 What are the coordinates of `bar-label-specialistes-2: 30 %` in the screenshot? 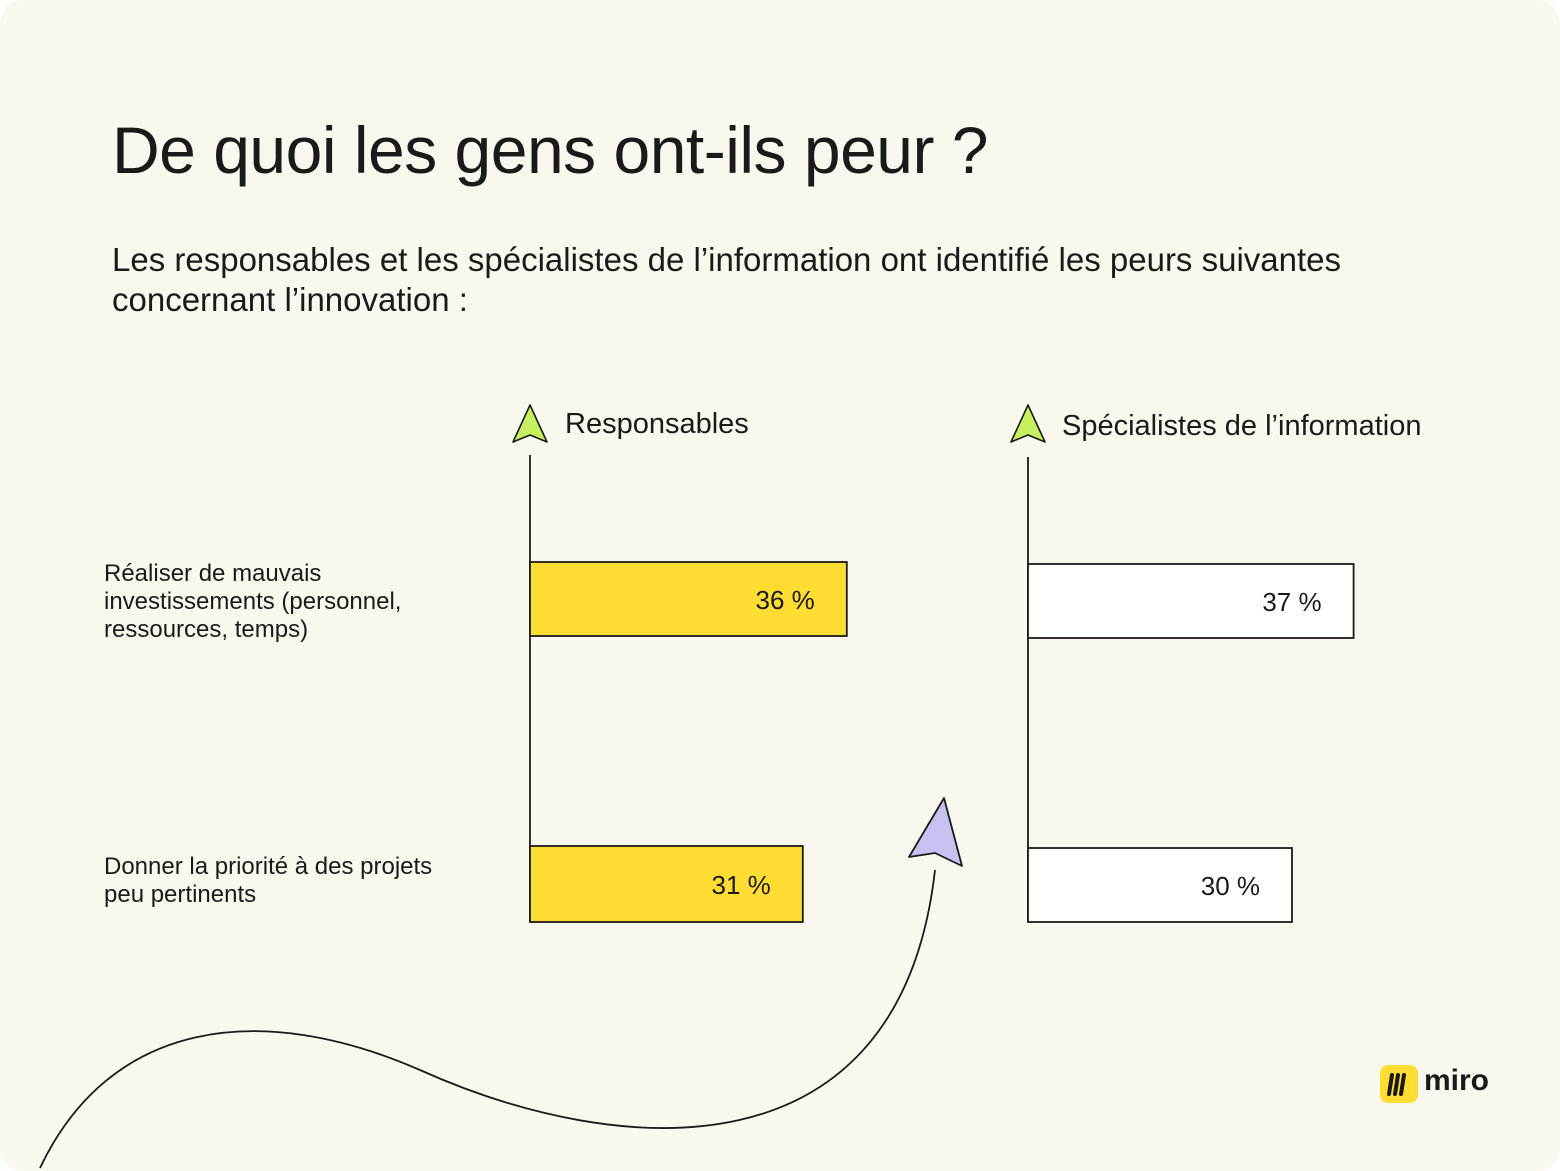 It's located at (1230, 886).